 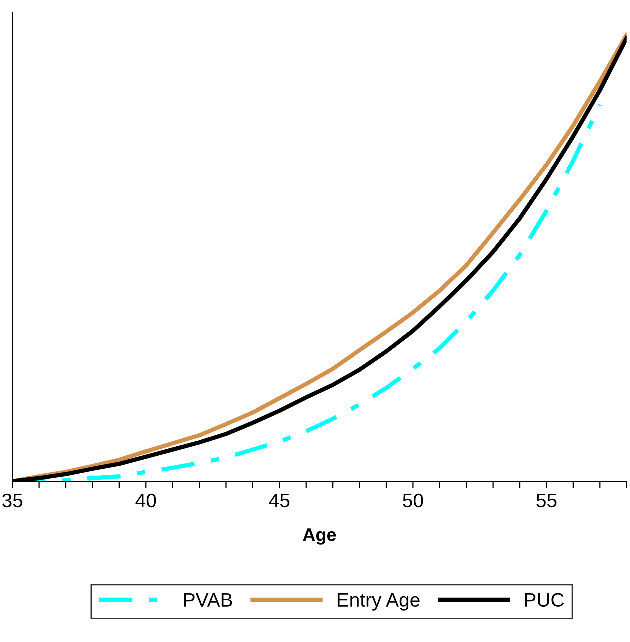 I want to click on legend-label: Entry Age, so click(x=379, y=602).